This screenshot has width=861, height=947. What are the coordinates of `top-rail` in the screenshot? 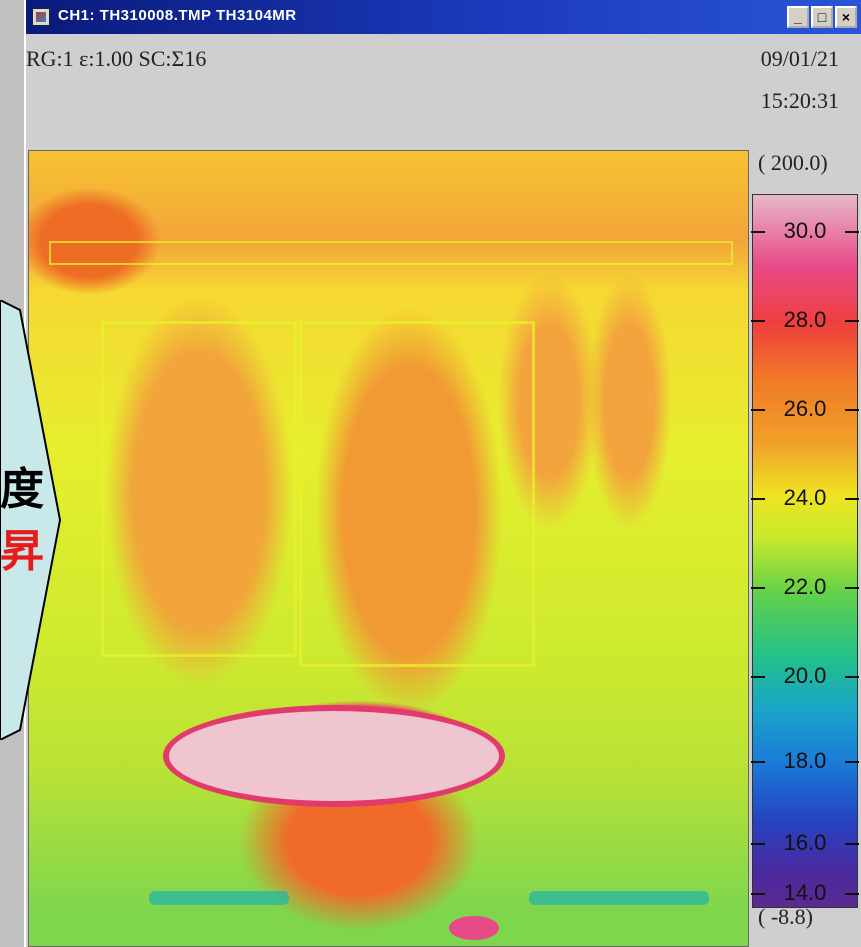 It's located at (391, 253).